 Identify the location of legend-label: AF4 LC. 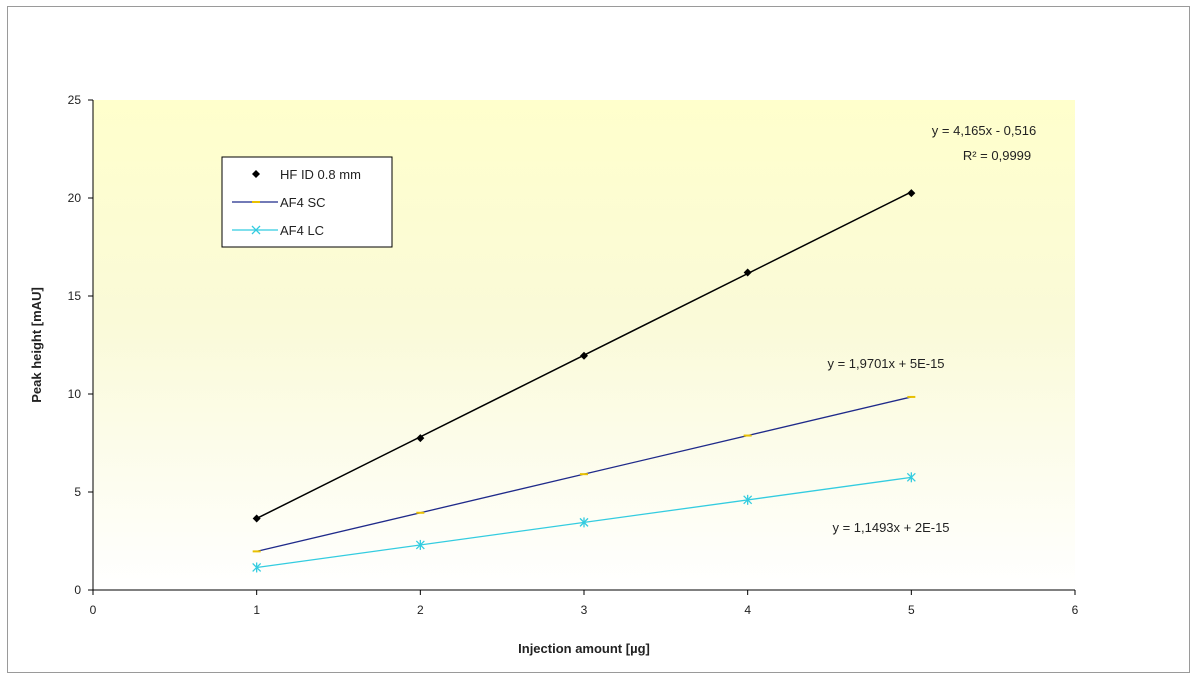
(302, 230).